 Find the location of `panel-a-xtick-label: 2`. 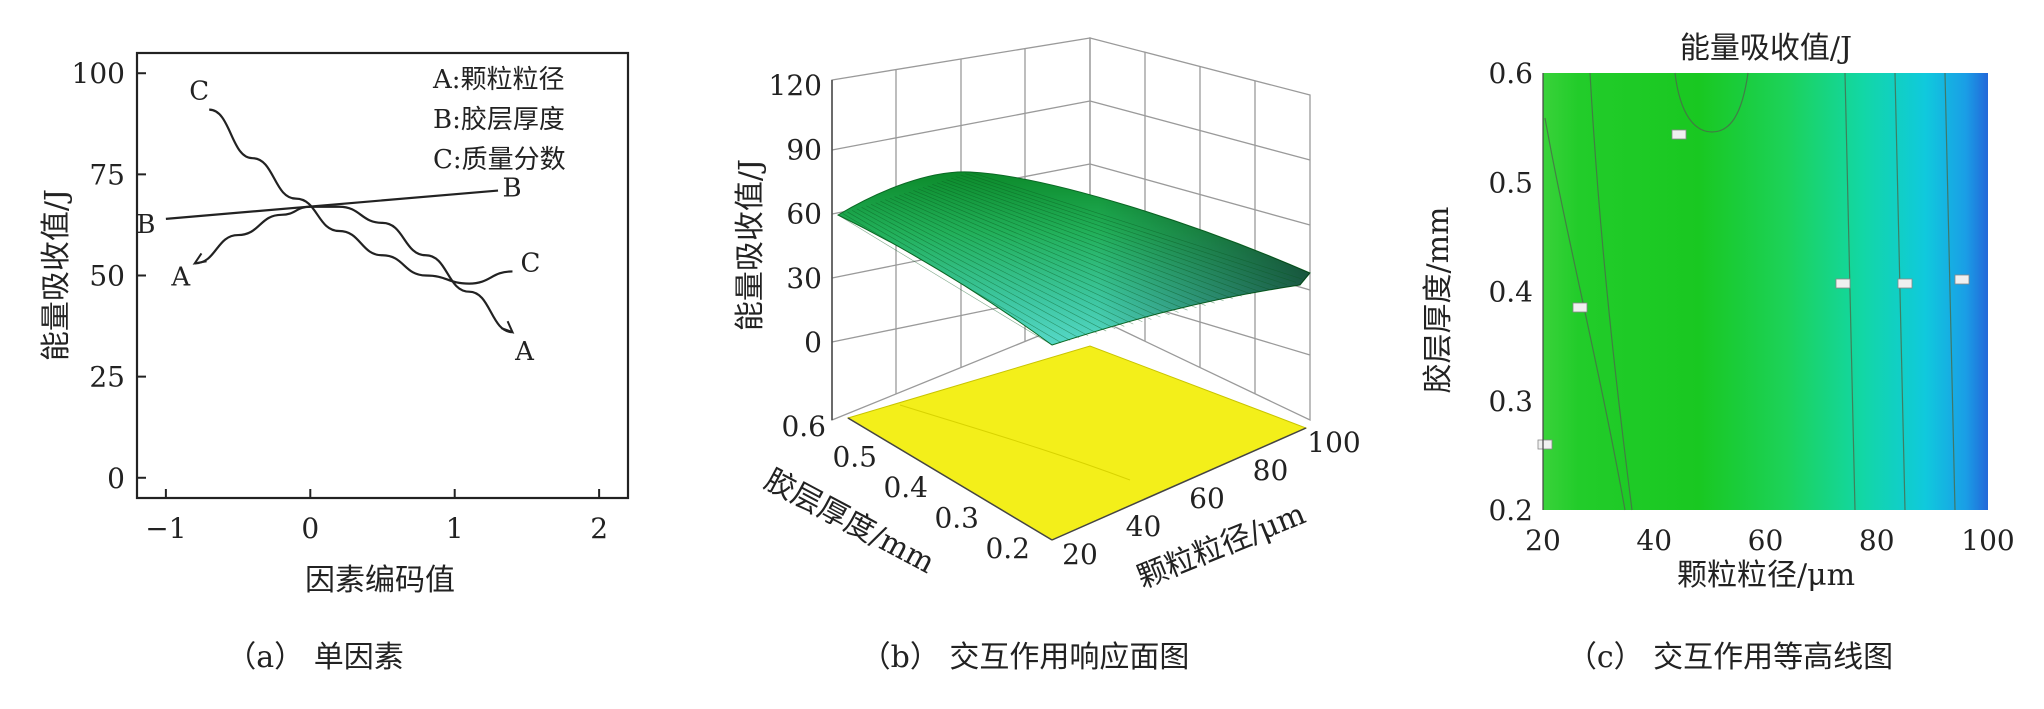

panel-a-xtick-label: 2 is located at coordinates (599, 528).